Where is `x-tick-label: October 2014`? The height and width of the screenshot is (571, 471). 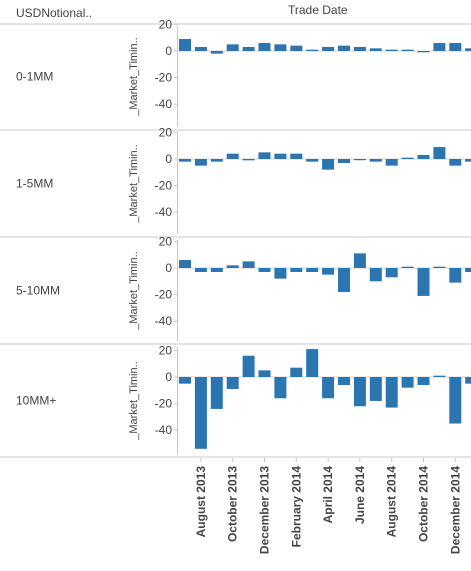
x-tick-label: October 2014 is located at coordinates (424, 504).